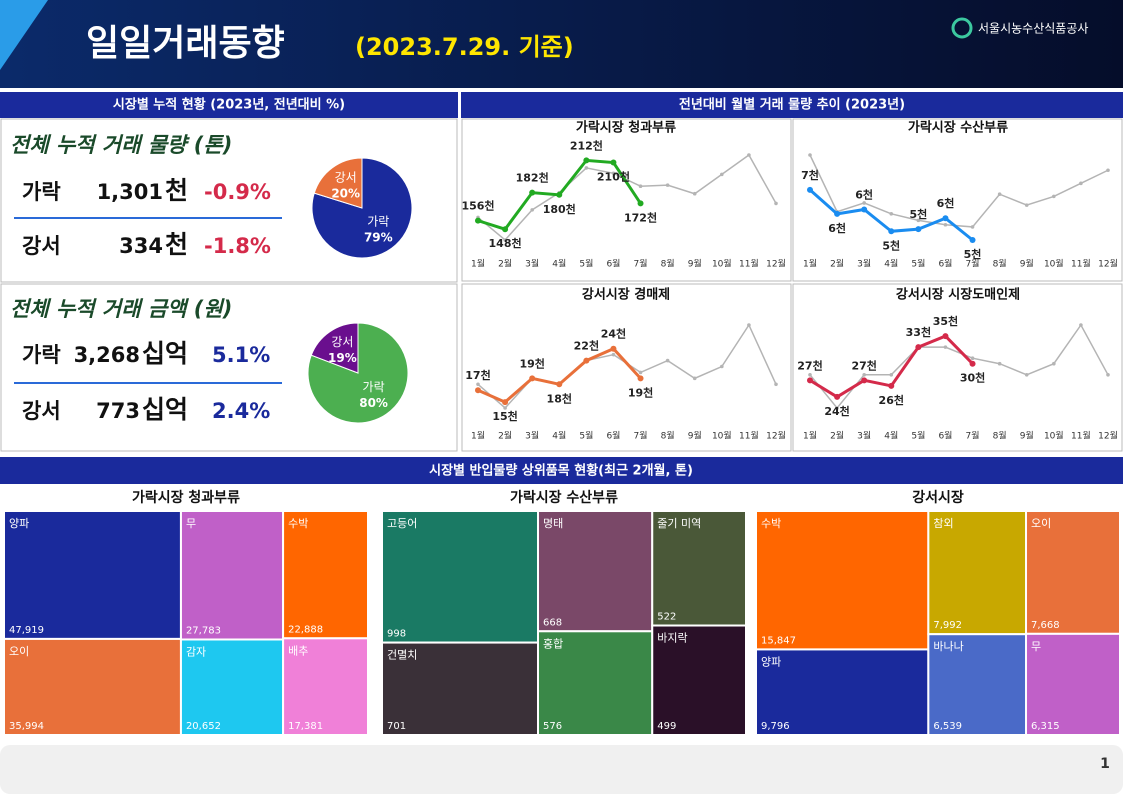  I want to click on org-name: 서울시농수산식품공사, so click(1033, 29).